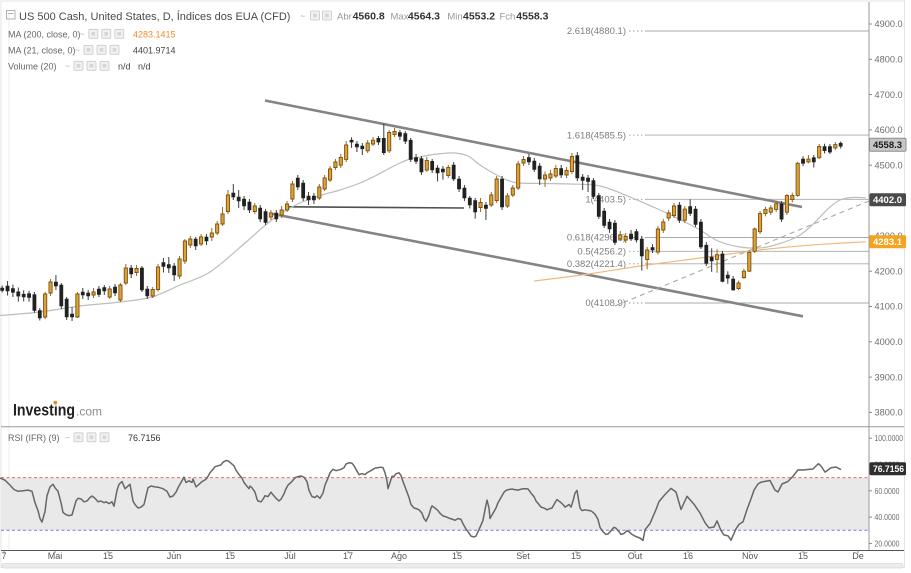 The width and height of the screenshot is (911, 573). What do you see at coordinates (596, 264) in the screenshot?
I see `svg-text: 0.382(4221.4)` at bounding box center [596, 264].